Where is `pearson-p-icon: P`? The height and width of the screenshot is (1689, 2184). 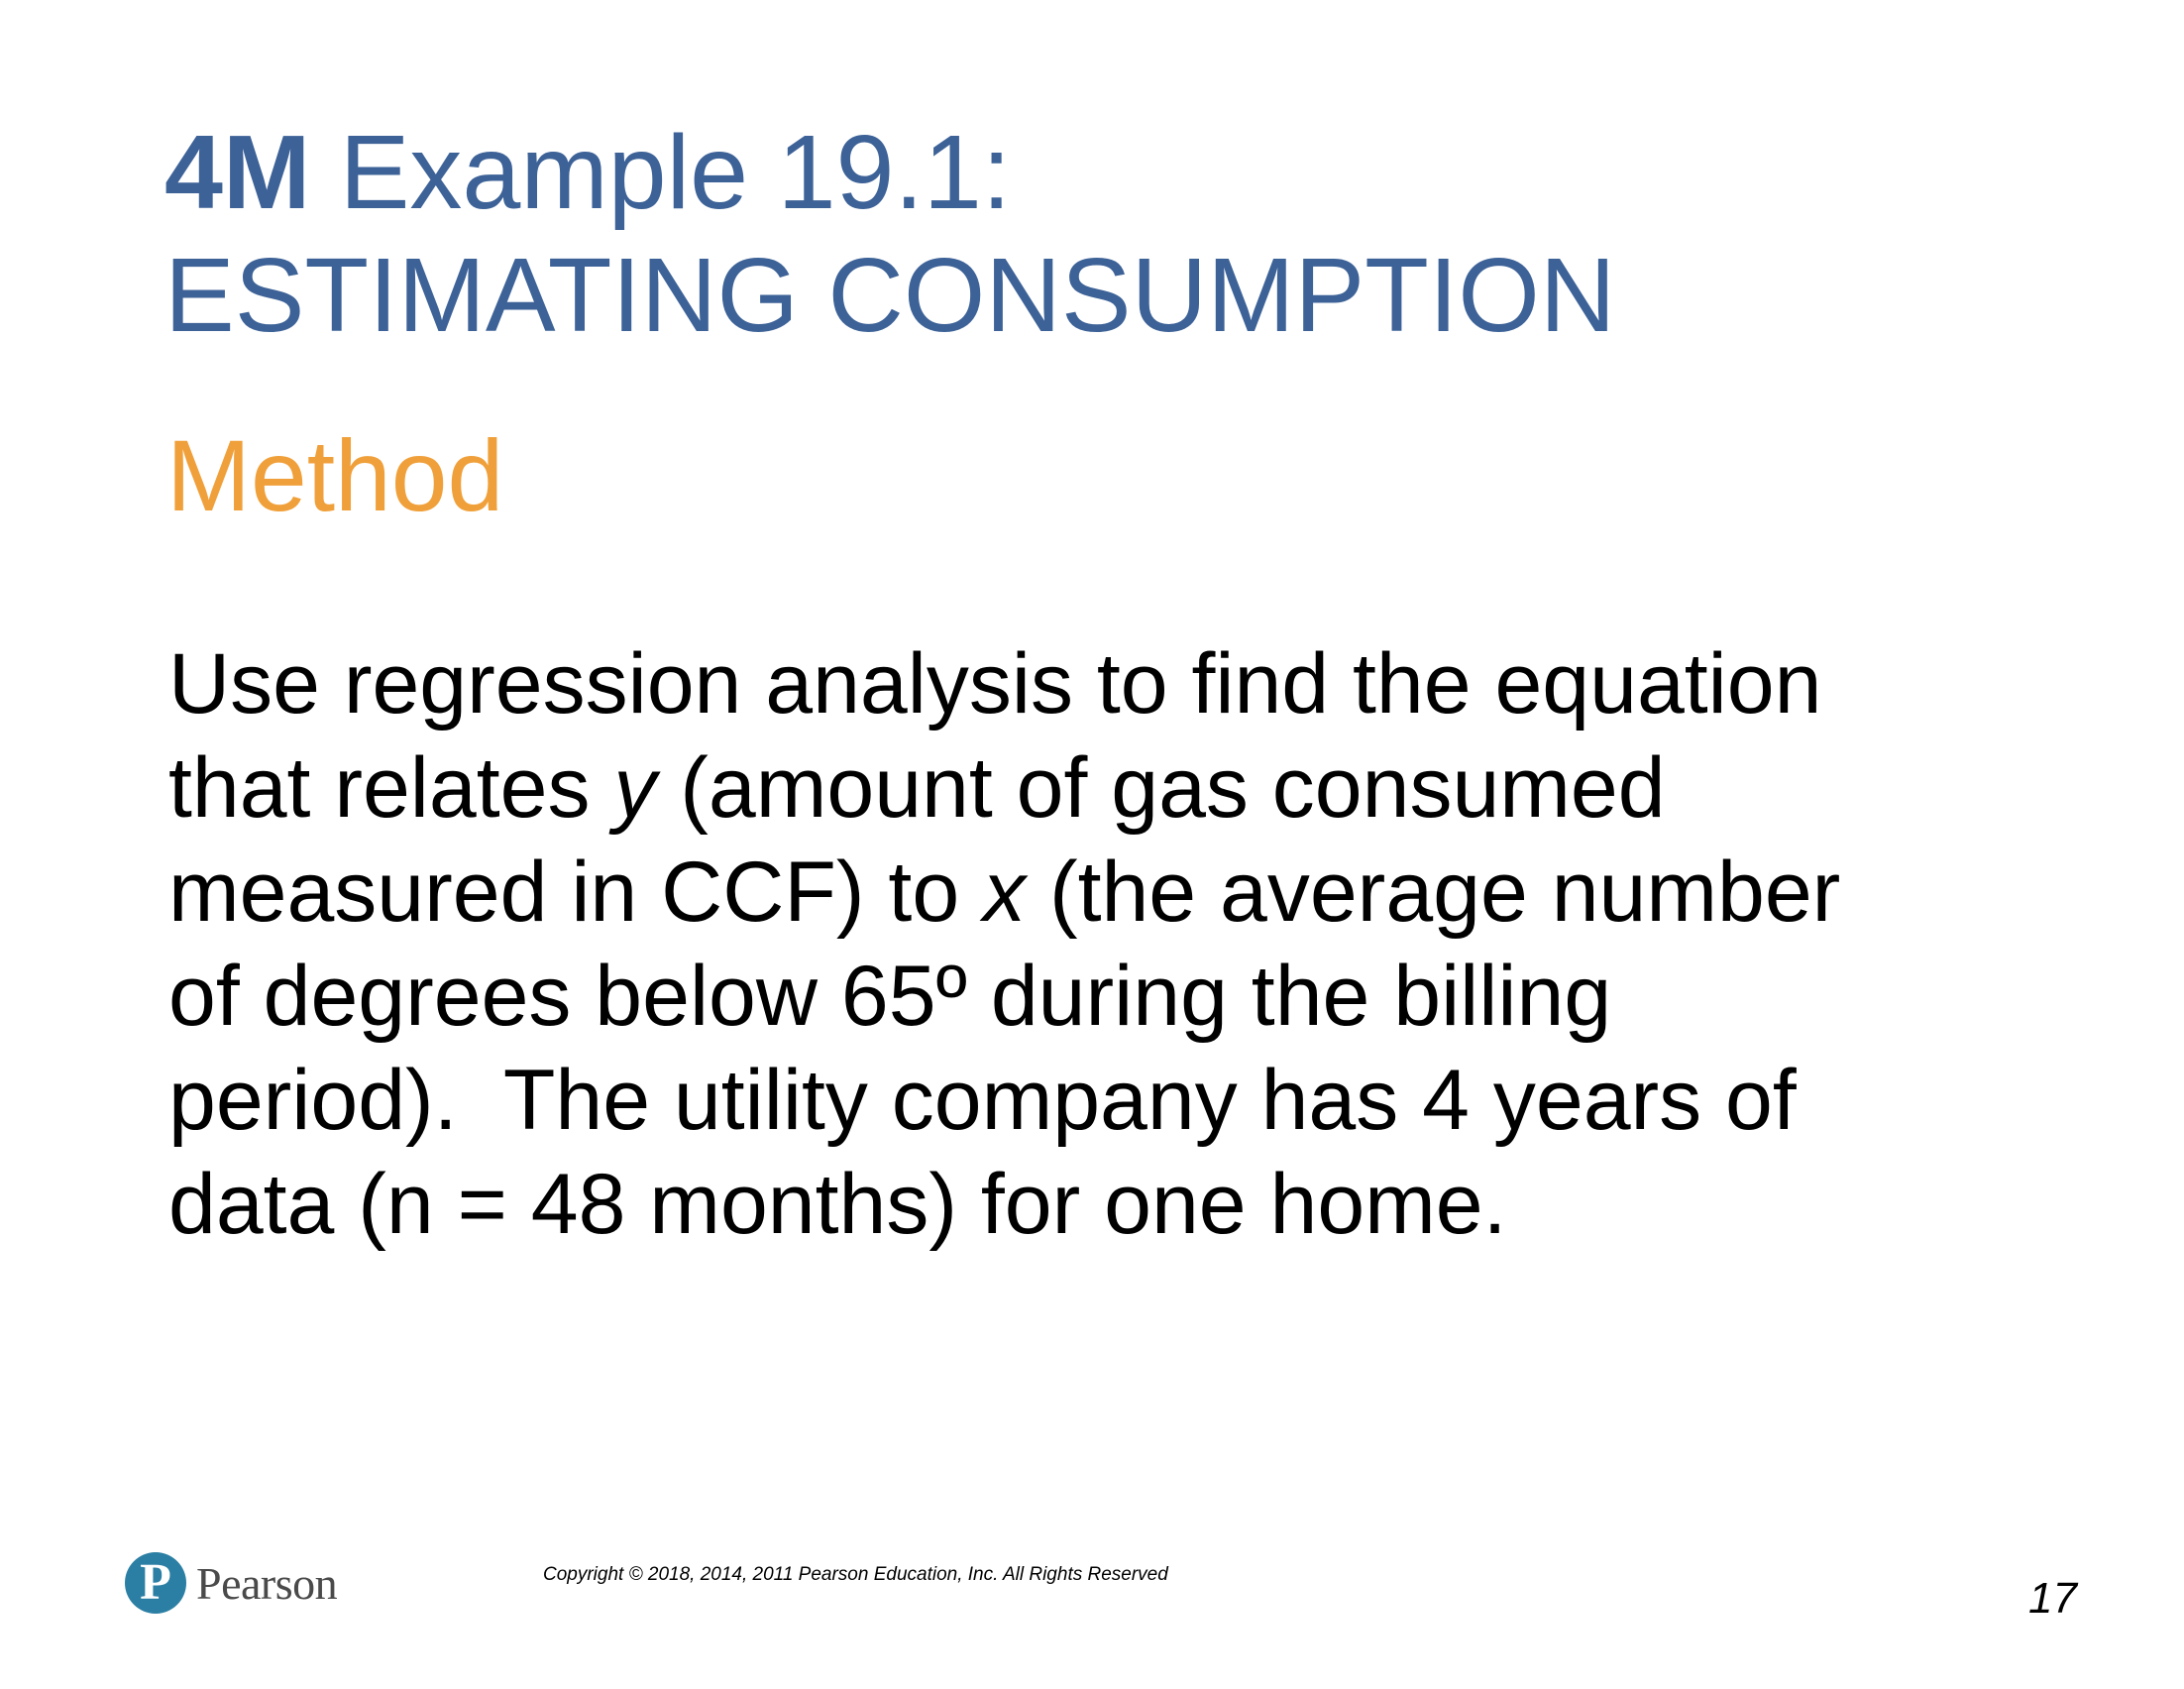
pearson-p-icon: P is located at coordinates (155, 1583).